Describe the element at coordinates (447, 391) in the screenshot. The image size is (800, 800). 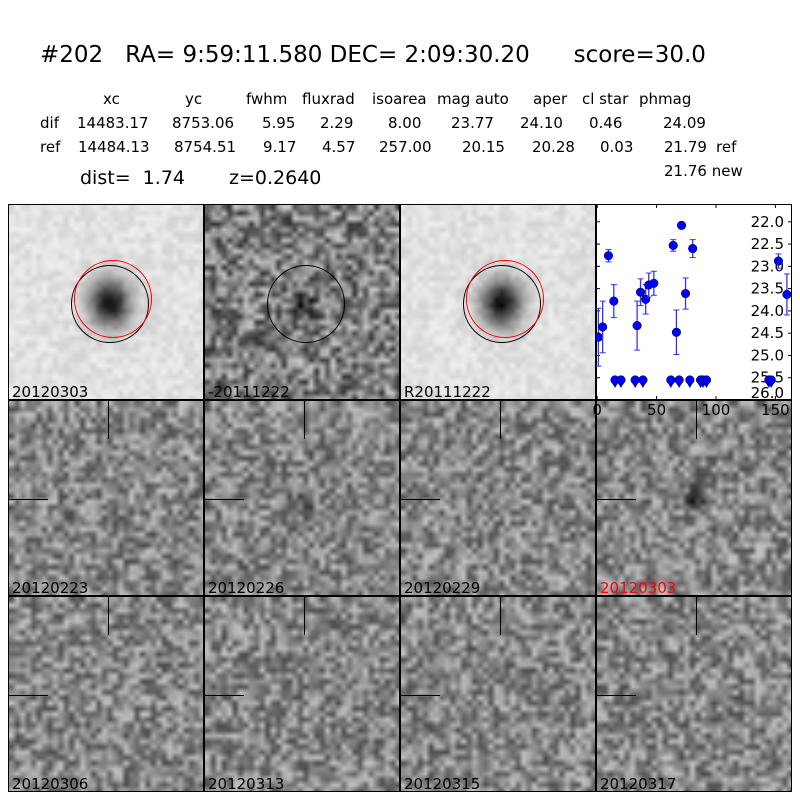
I see `stamp-label: R20111222` at that location.